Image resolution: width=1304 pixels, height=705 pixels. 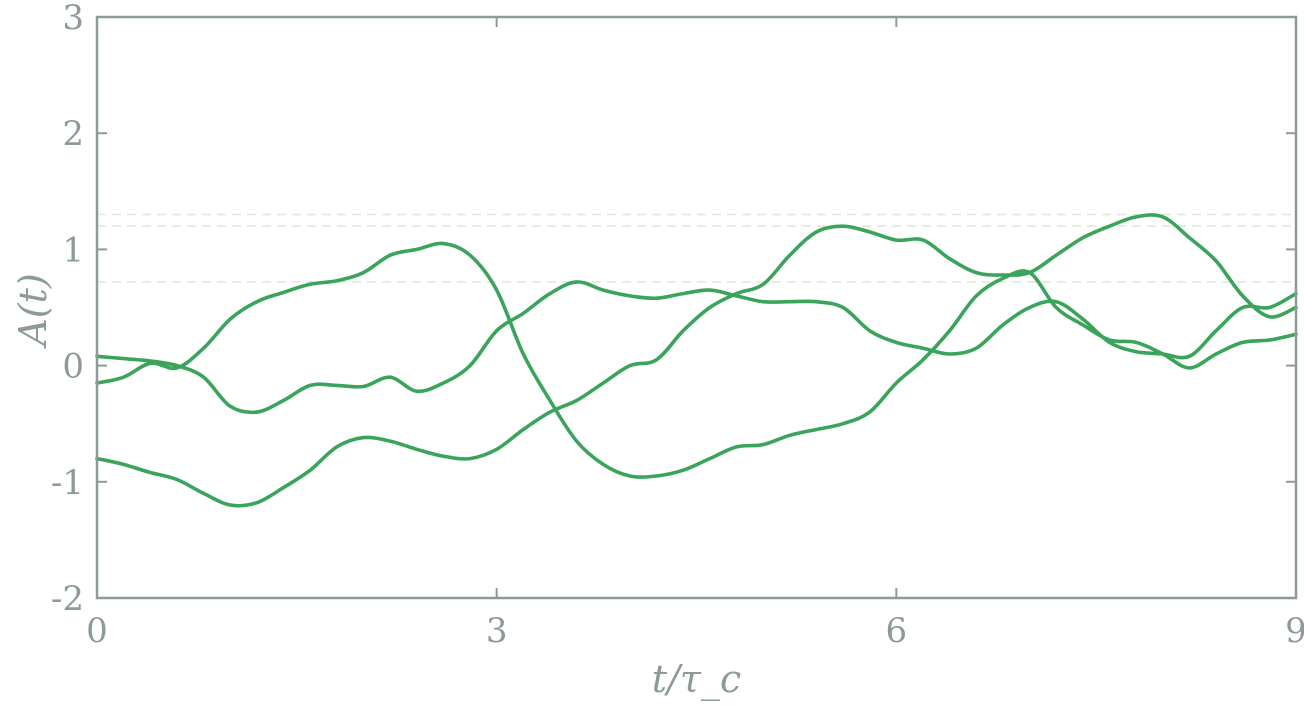 What do you see at coordinates (497, 631) in the screenshot?
I see `x-tick-label: 3` at bounding box center [497, 631].